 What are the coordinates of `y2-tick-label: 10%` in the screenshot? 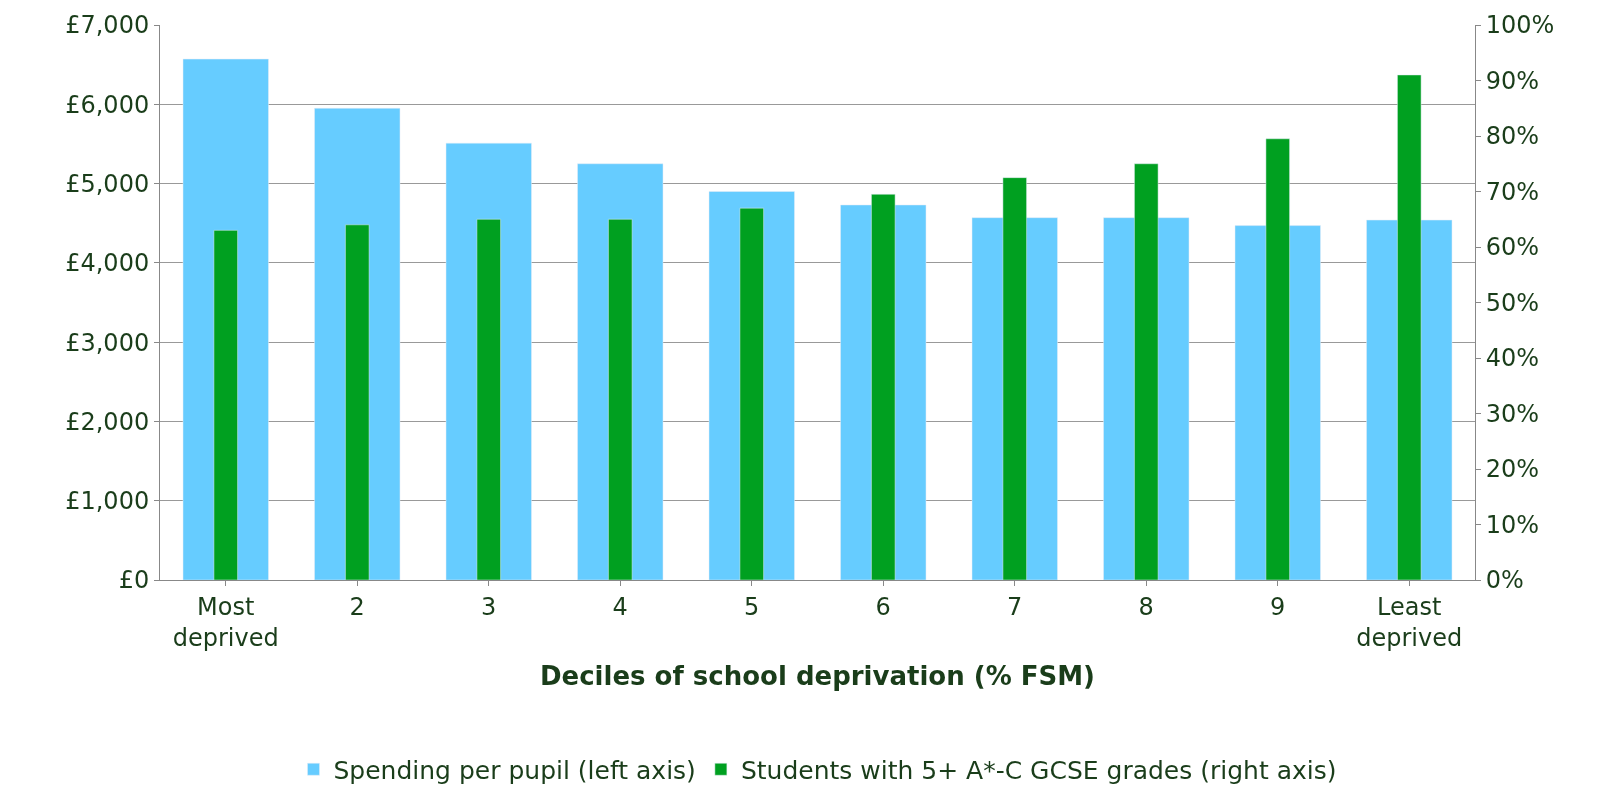 It's located at (1512, 524).